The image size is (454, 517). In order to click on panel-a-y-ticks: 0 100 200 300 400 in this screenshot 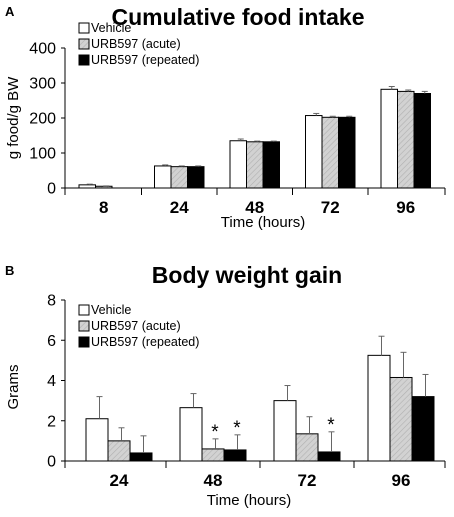, I will do `click(47, 119)`.